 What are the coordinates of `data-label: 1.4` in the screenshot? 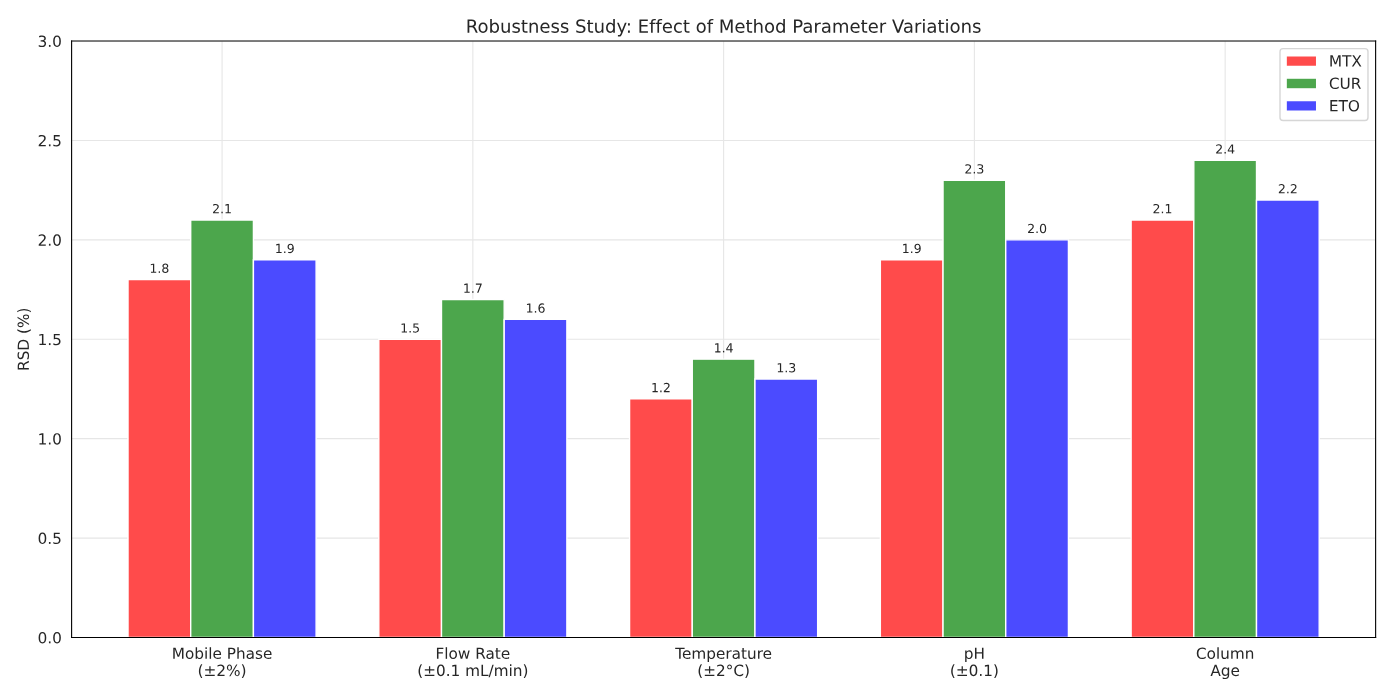 It's located at (724, 348).